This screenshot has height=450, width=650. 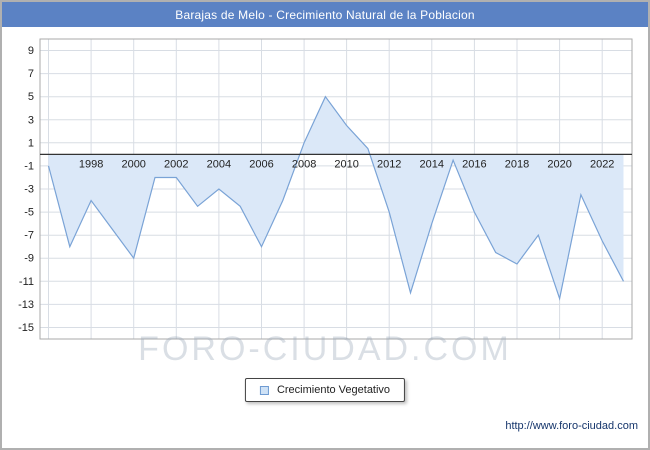 I want to click on legend-swatch, so click(x=264, y=390).